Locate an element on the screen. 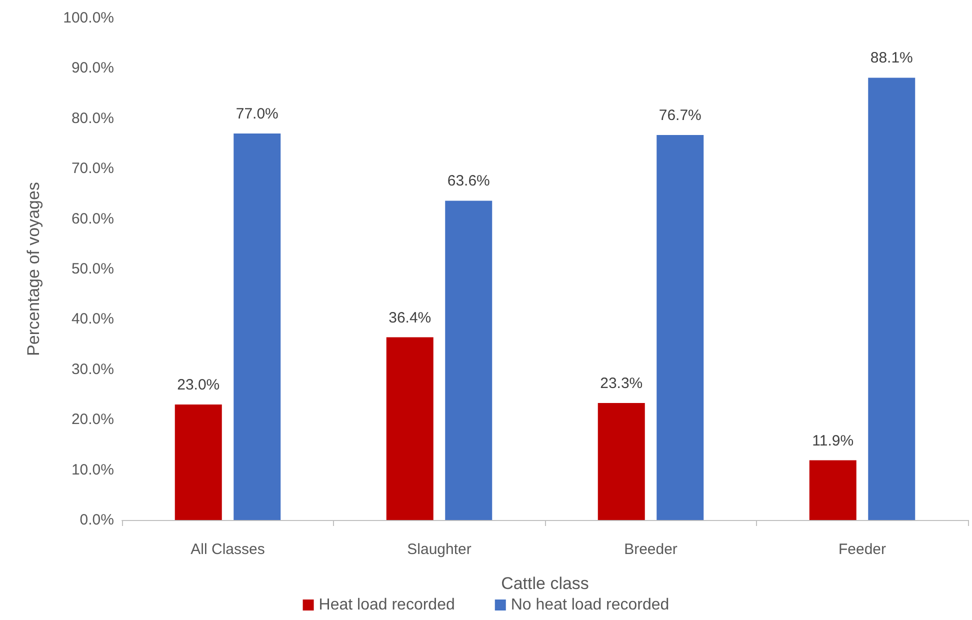 The image size is (972, 620). legend-label: No heat load recorded is located at coordinates (590, 605).